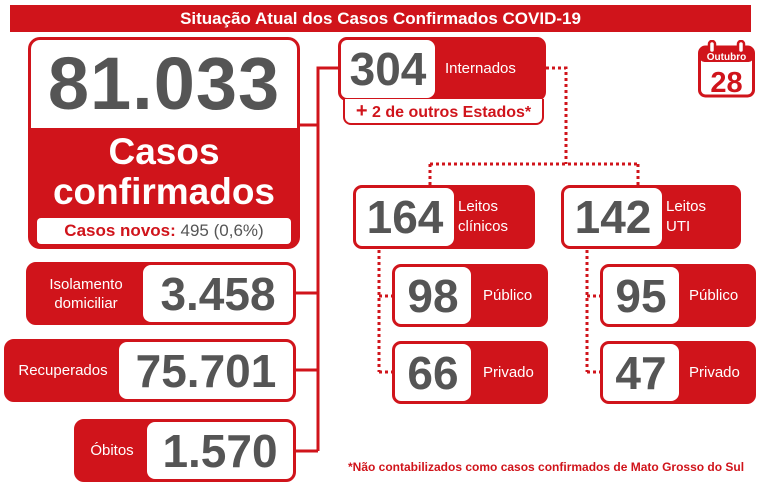 This screenshot has height=496, width=764. I want to click on new-cases-value: 495 (0,6%), so click(222, 230).